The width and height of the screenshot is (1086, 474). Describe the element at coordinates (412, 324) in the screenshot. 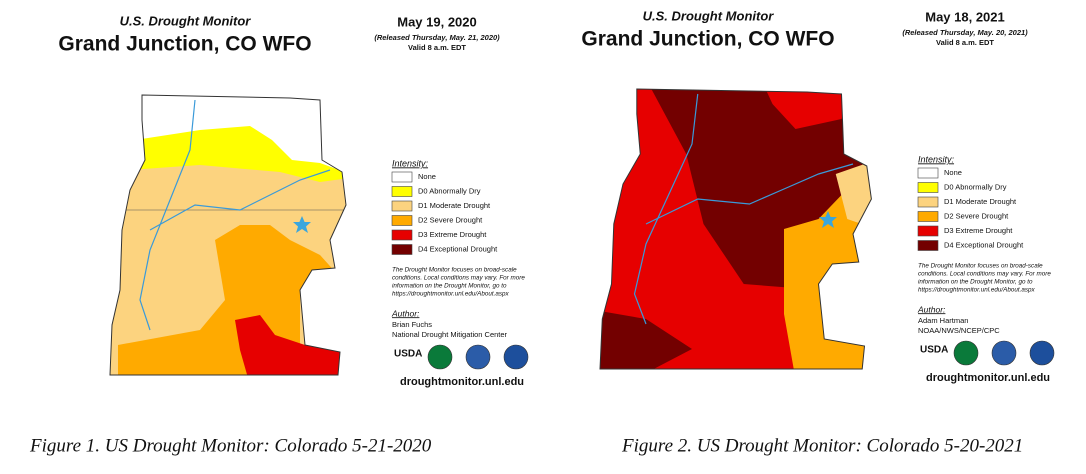

I see `author-line: Brian Fuchs` at that location.